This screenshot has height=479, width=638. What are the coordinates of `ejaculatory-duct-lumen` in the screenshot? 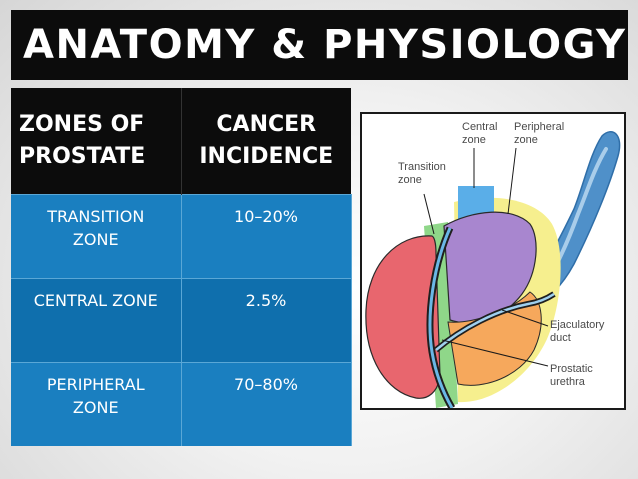 It's located at (495, 321).